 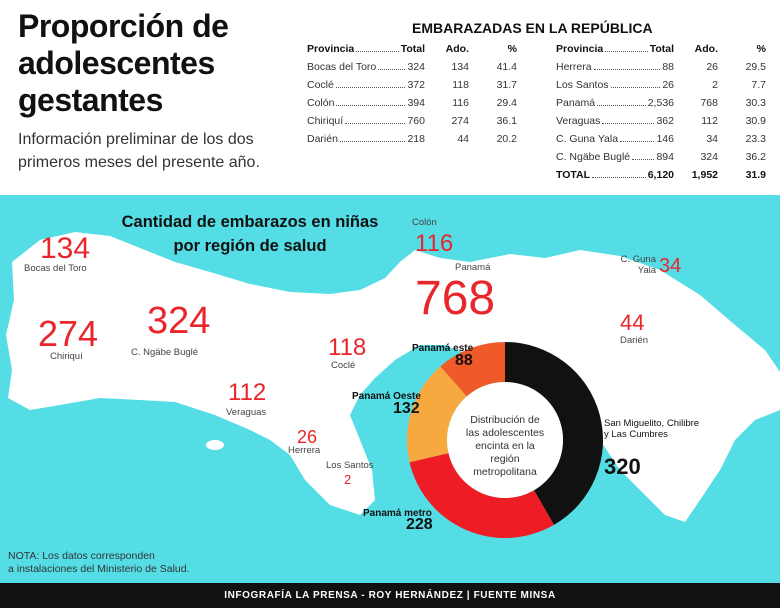 I want to click on region-value: 44, so click(x=632, y=322).